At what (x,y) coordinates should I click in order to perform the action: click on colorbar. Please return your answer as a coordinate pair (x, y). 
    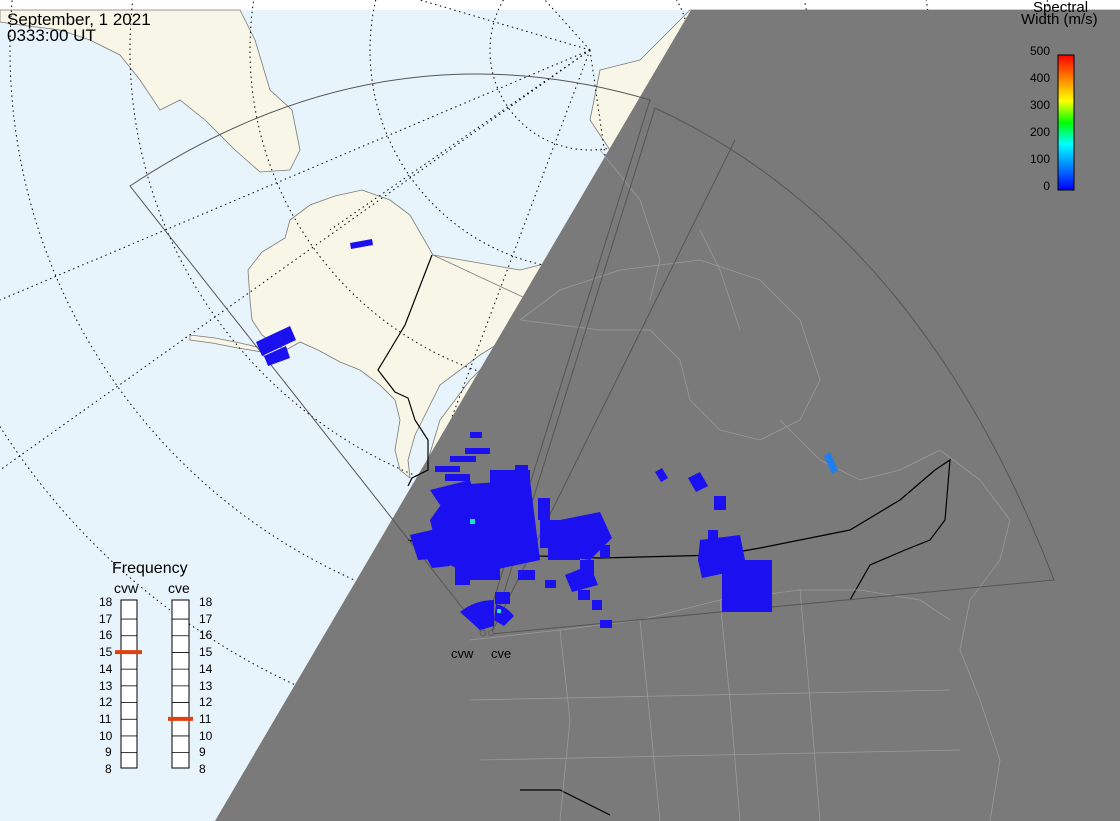
    Looking at the image, I should click on (1066, 122).